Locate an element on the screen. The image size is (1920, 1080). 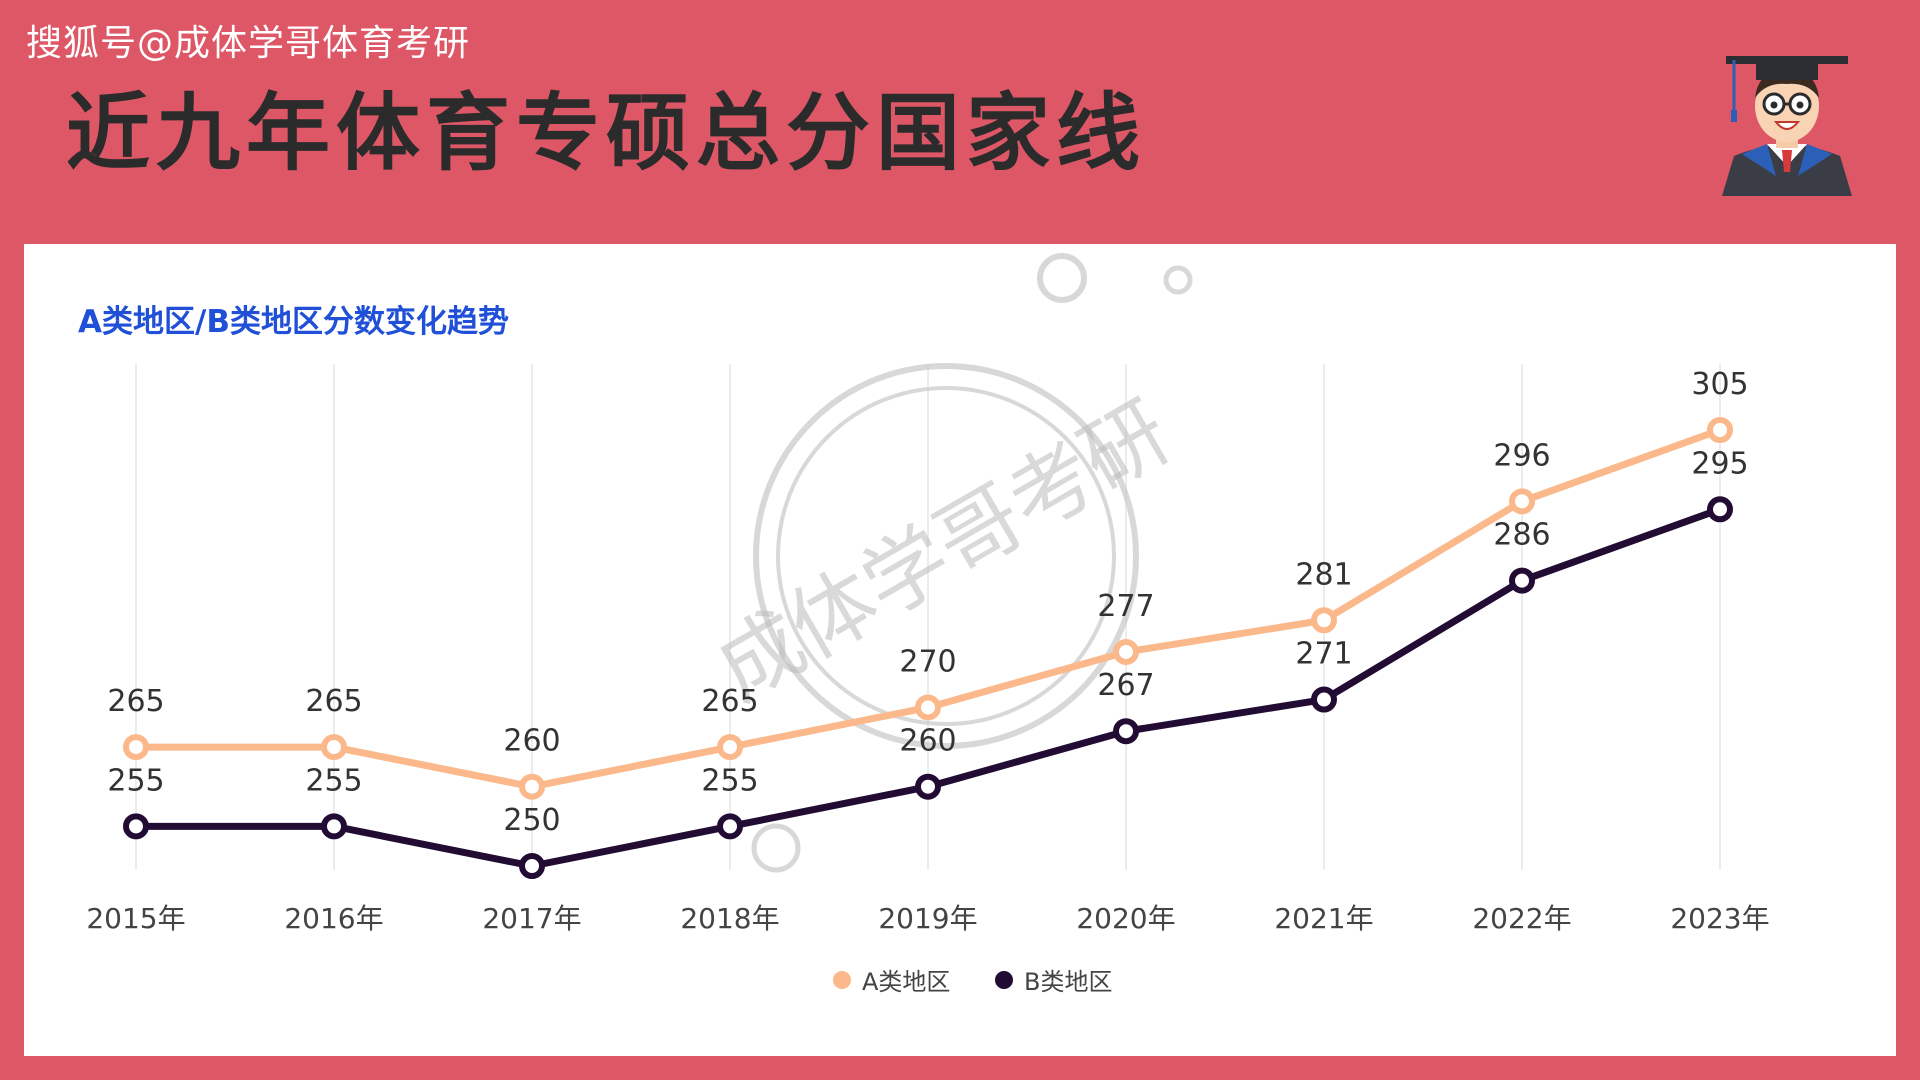
data-label: 250 is located at coordinates (531, 820).